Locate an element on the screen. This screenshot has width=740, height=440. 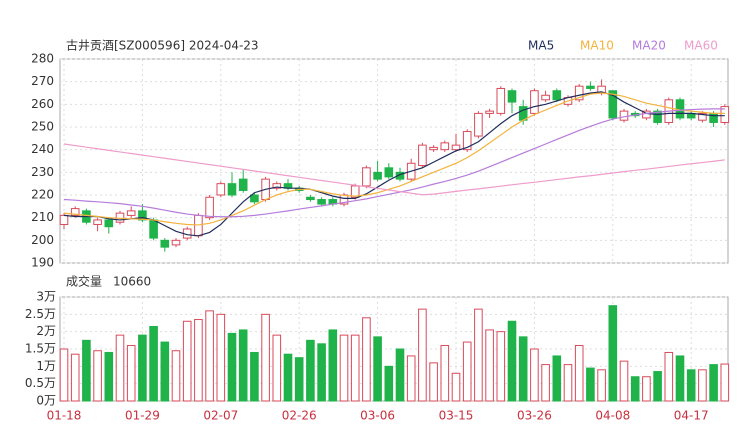
volume-tick-label: 1万 is located at coordinates (46, 366).